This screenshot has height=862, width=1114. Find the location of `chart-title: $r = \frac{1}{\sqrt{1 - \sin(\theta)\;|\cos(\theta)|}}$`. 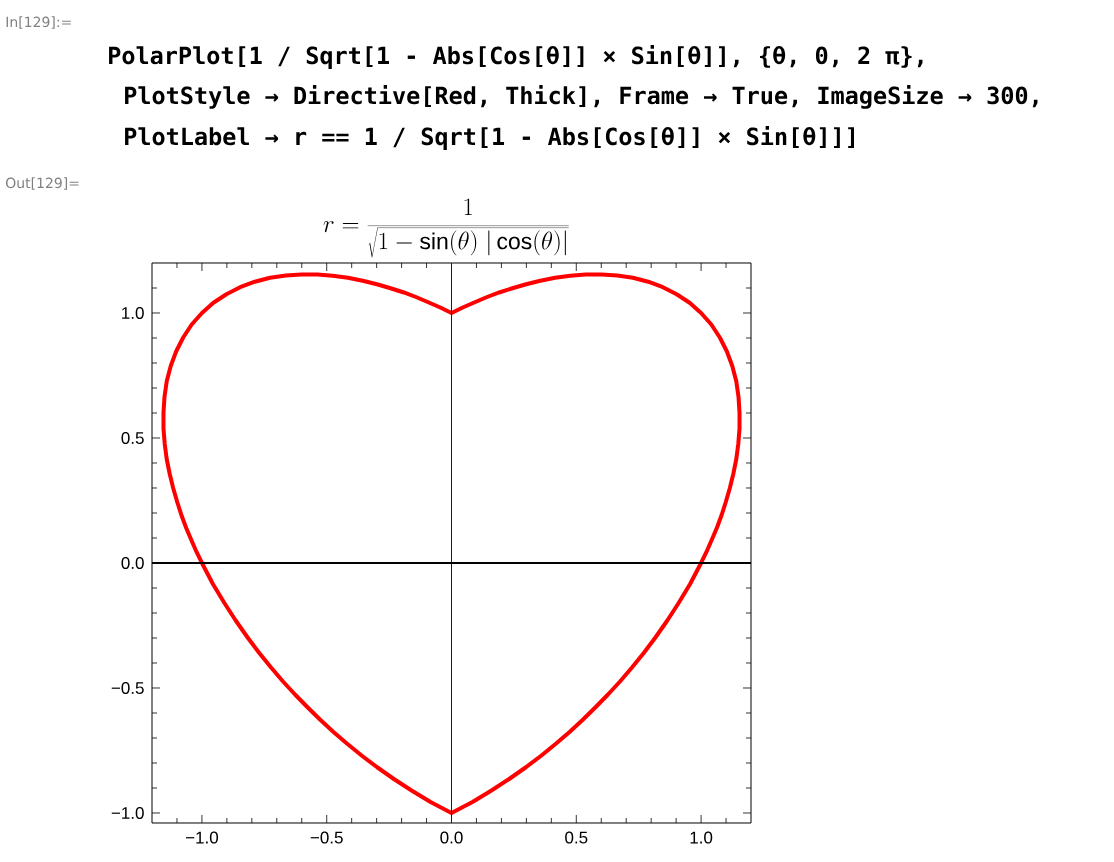

chart-title: $r = \frac{1}{\sqrt{1 - \sin(\theta)\;|\cos(\theta)|}}$ is located at coordinates (446, 228).